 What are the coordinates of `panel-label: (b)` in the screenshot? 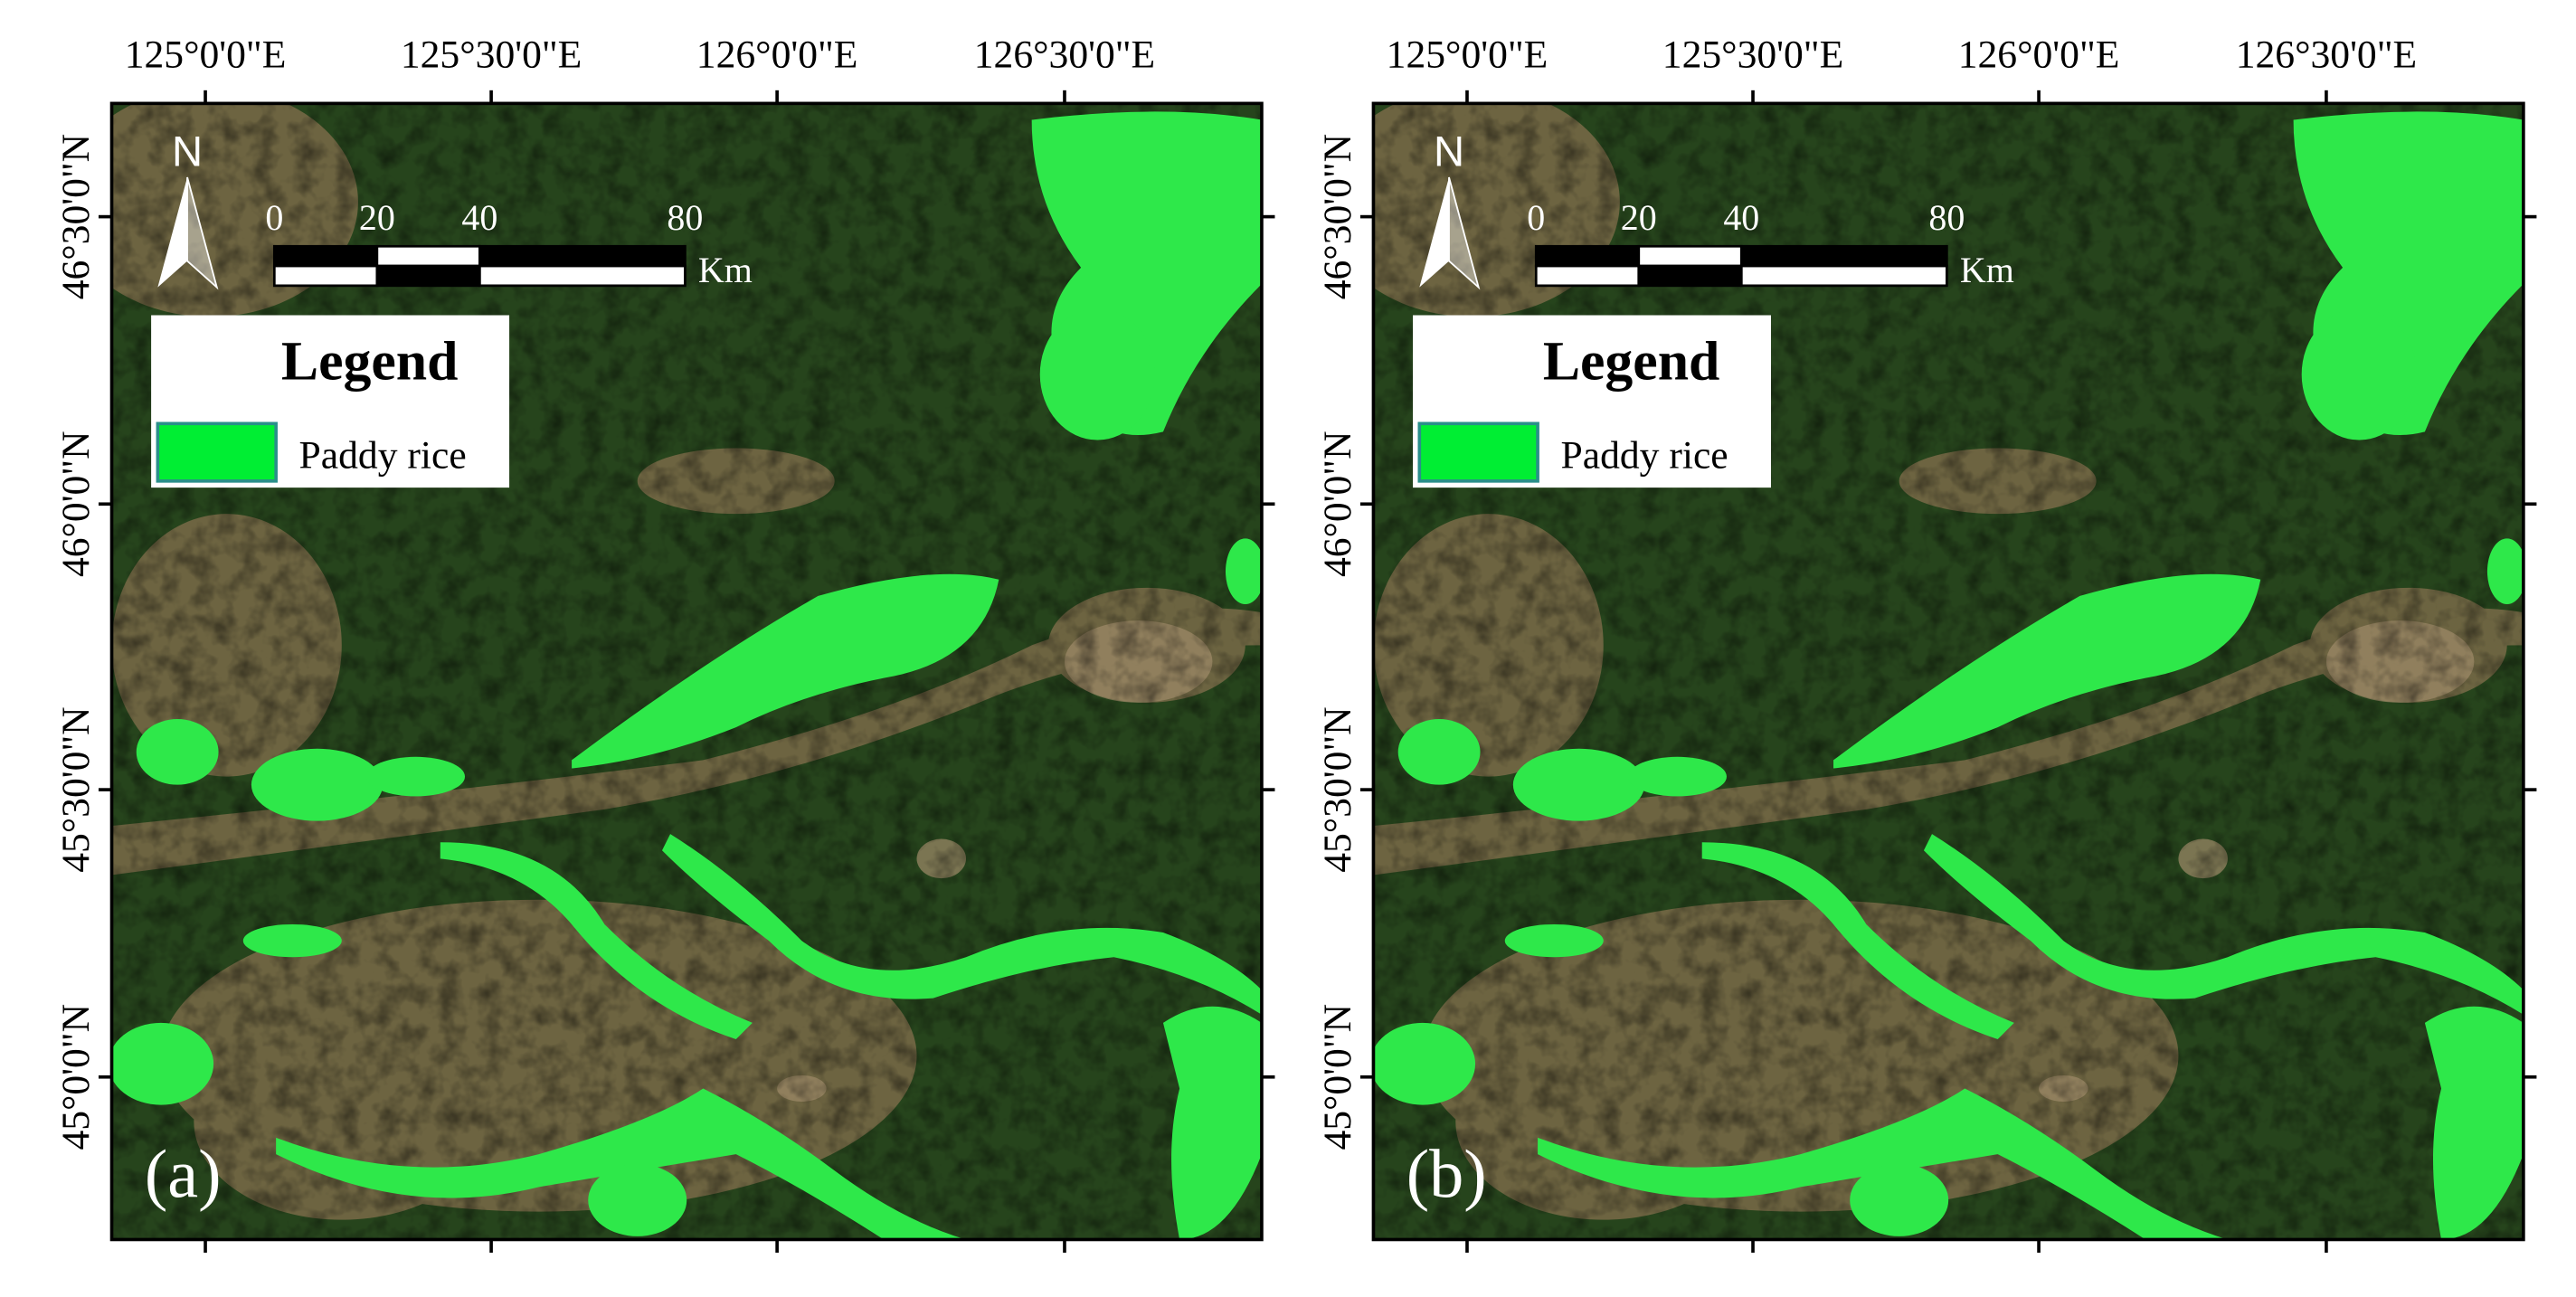 It's located at (1446, 1174).